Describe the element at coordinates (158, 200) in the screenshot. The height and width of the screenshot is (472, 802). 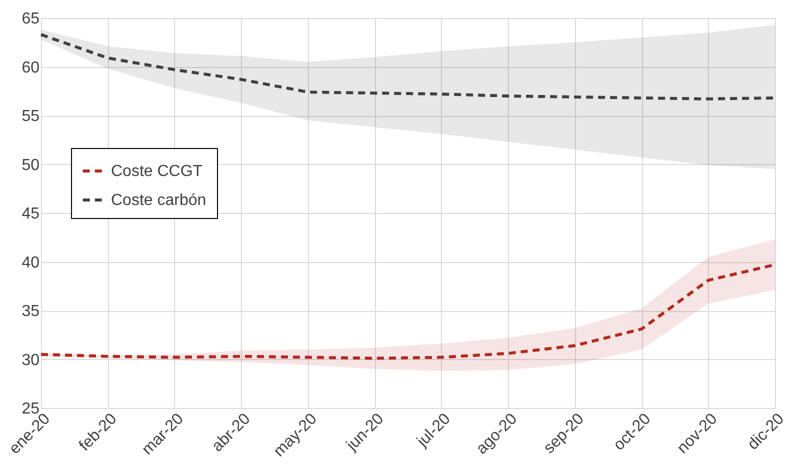
I see `legend-label: Coste carbón` at that location.